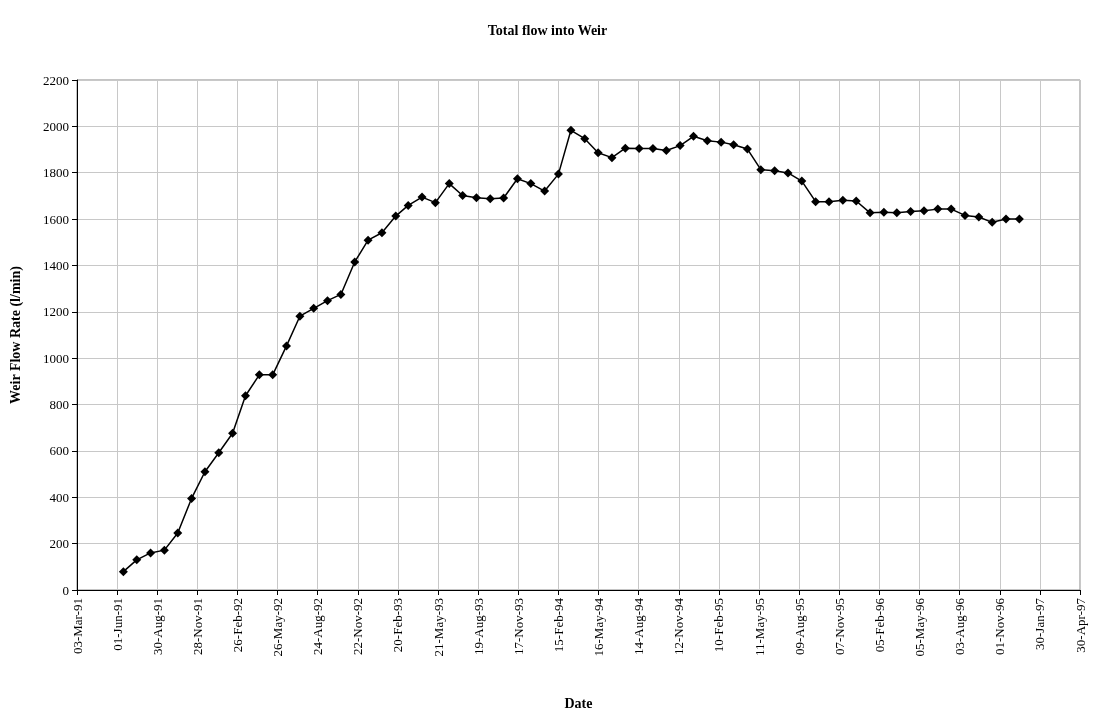 This screenshot has height=728, width=1095. What do you see at coordinates (237, 625) in the screenshot?
I see `x-tick-label: 26-Feb-92` at bounding box center [237, 625].